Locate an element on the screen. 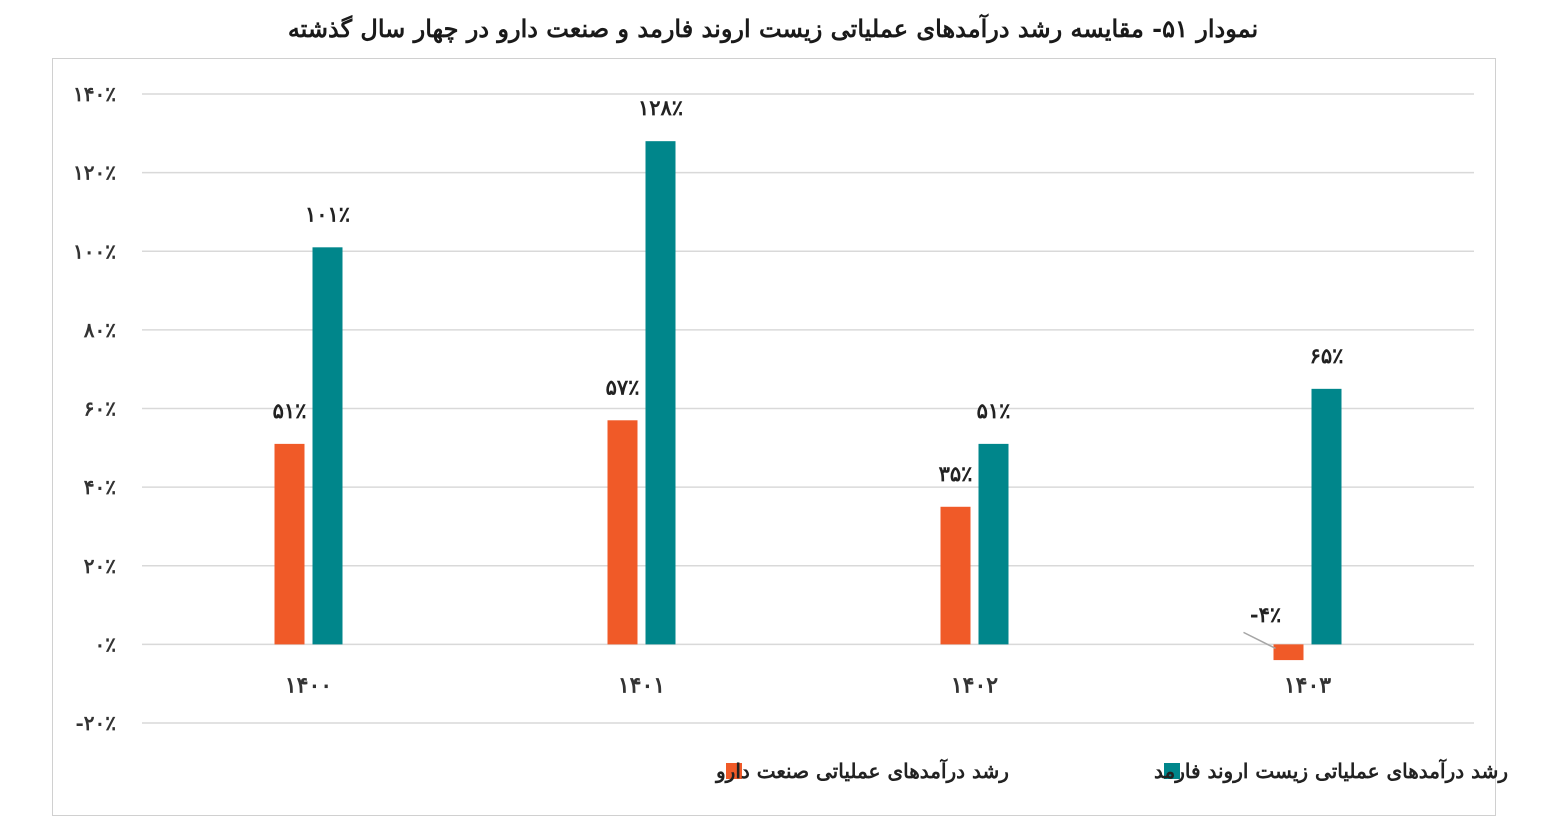 The width and height of the screenshot is (1546, 838). y-tick-label: -۲۰٪ is located at coordinates (95, 723).